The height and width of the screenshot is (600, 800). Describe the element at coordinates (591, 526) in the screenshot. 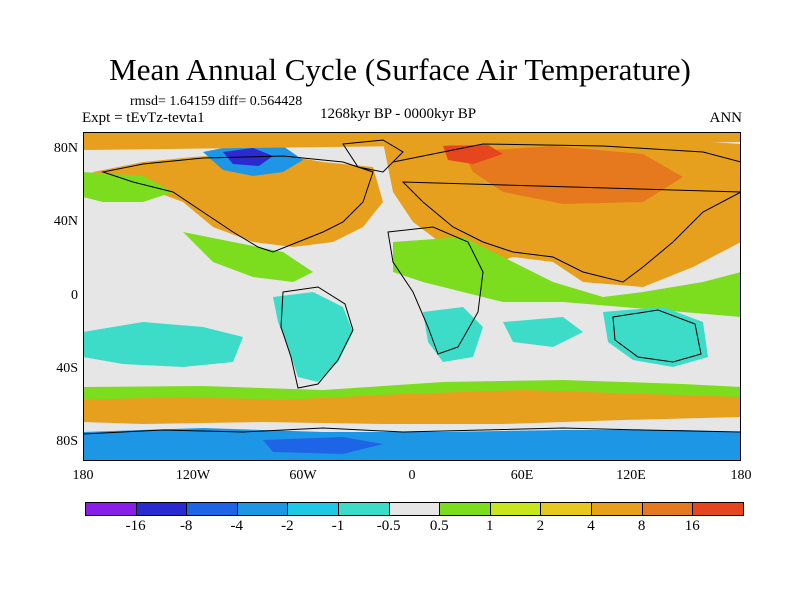

I see `colorbar-label: 4` at that location.